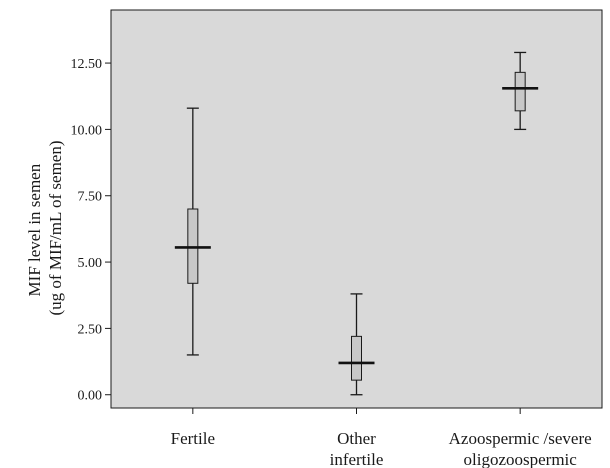  I want to click on y-tick-label: 2.50, so click(90, 329).